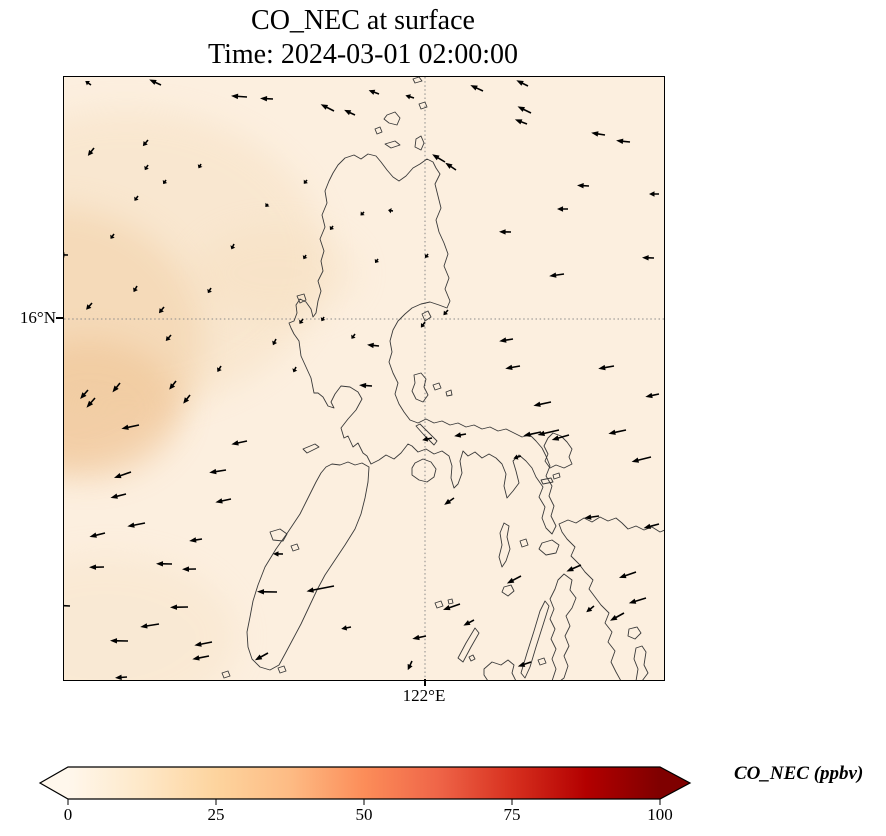 This screenshot has height=836, width=886. Describe the element at coordinates (799, 773) in the screenshot. I see `colorbar-label: CO_NEC (ppbv)` at that location.